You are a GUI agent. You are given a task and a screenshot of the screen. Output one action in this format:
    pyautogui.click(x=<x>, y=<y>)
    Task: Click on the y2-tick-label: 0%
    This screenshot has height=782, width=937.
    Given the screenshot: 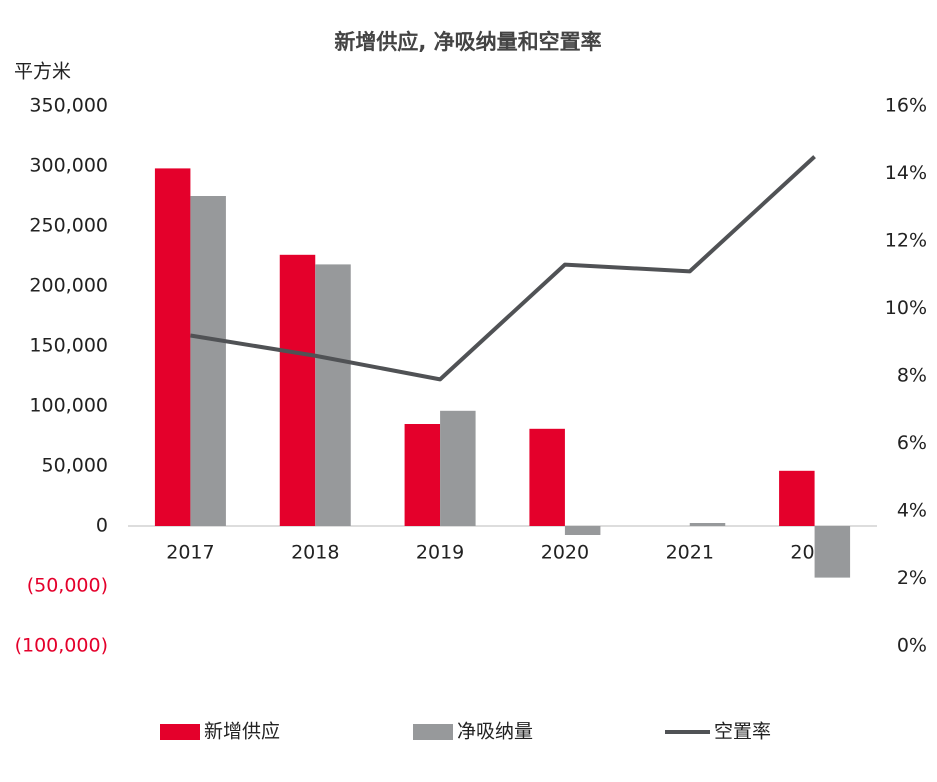 What is the action you would take?
    pyautogui.click(x=912, y=646)
    